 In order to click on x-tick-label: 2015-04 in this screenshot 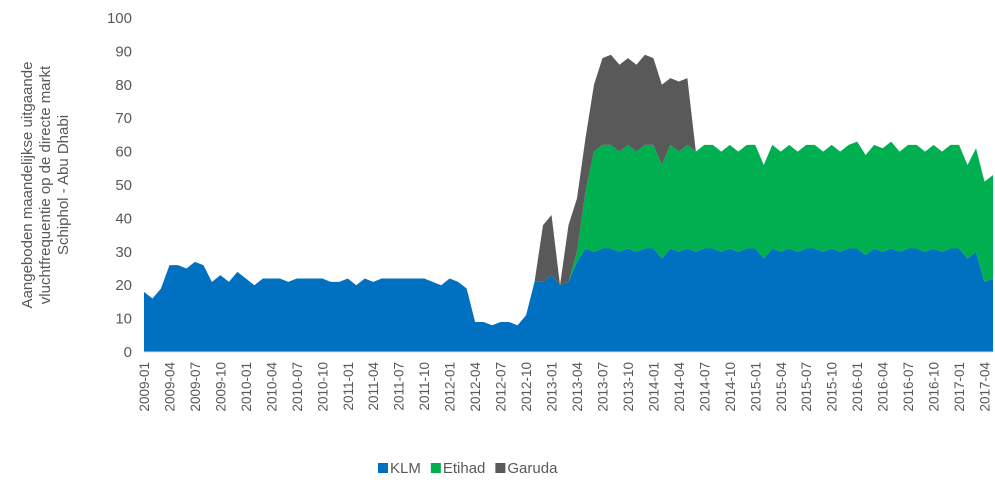, I will do `click(781, 387)`.